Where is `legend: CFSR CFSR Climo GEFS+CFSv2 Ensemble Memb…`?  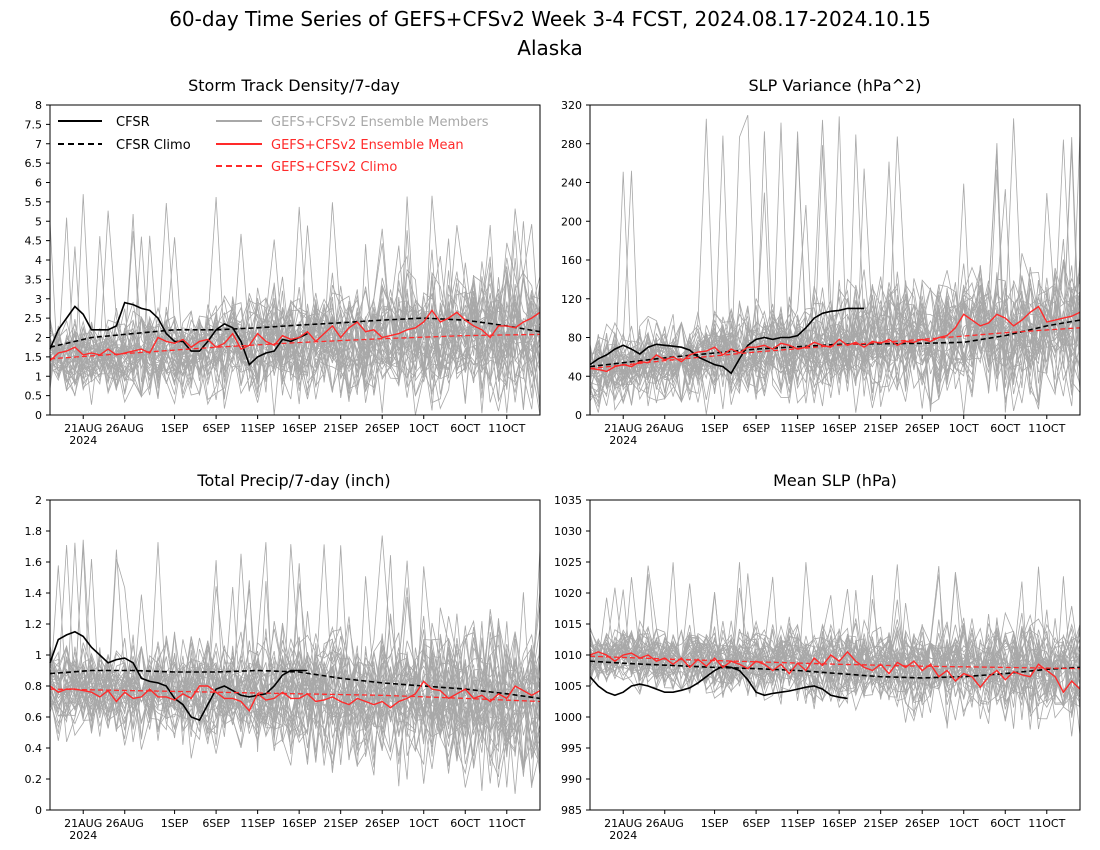 legend: CFSR CFSR Climo GEFS+CFSv2 Ensemble Memb… is located at coordinates (273, 145).